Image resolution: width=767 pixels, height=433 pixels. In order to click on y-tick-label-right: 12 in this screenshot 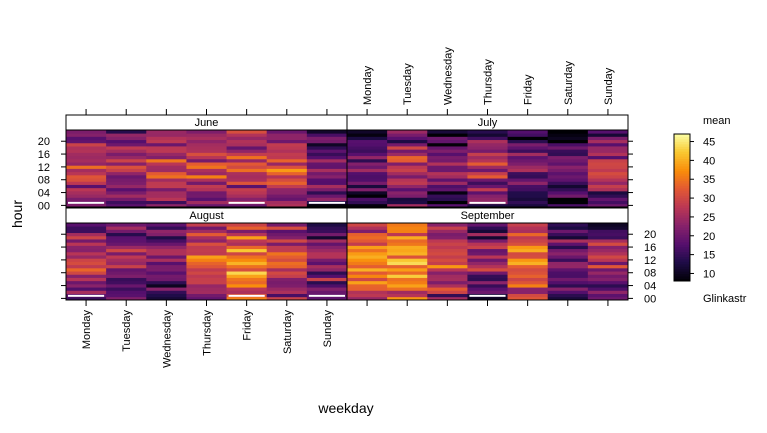, I will do `click(650, 261)`.